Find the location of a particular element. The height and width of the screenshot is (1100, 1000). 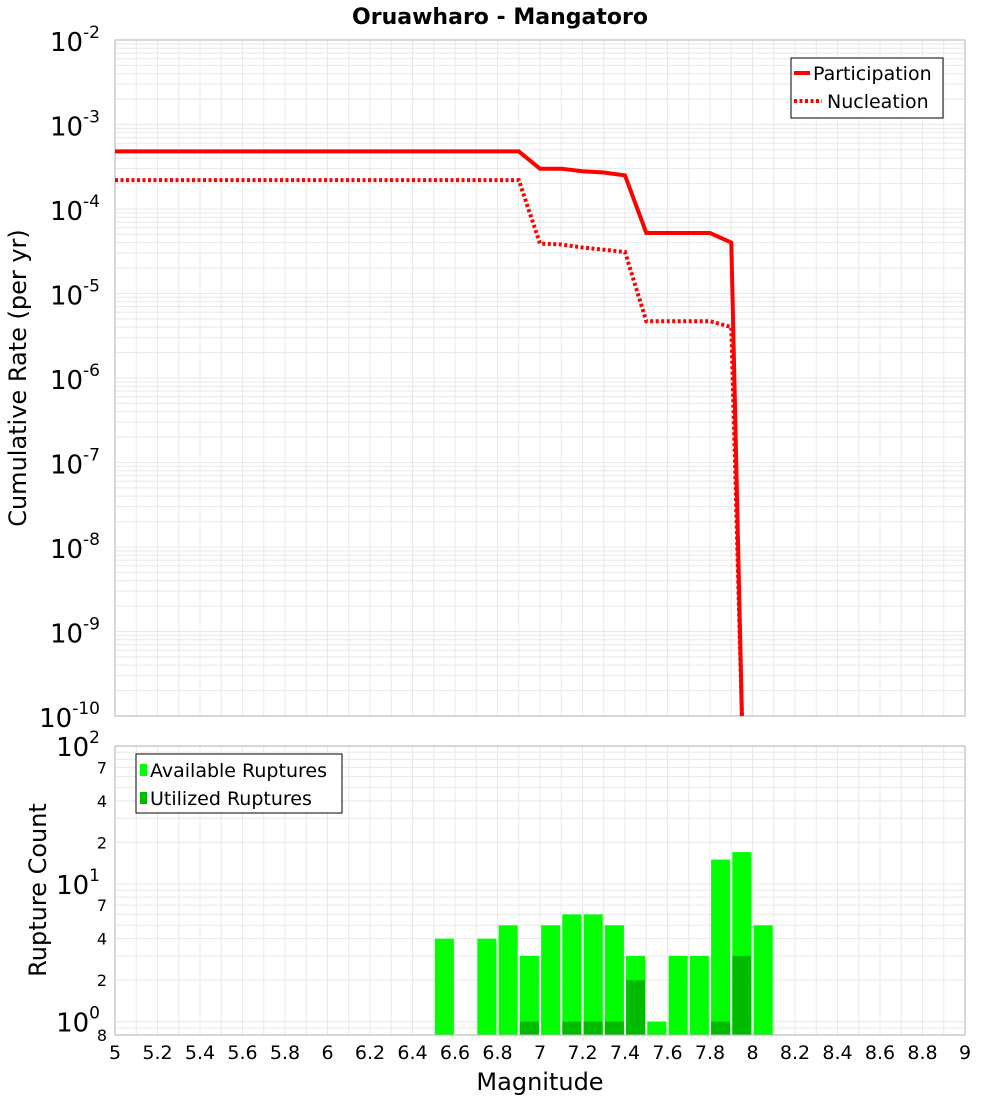

rate-y-tick-label: 10⁻² is located at coordinates (75, 40).